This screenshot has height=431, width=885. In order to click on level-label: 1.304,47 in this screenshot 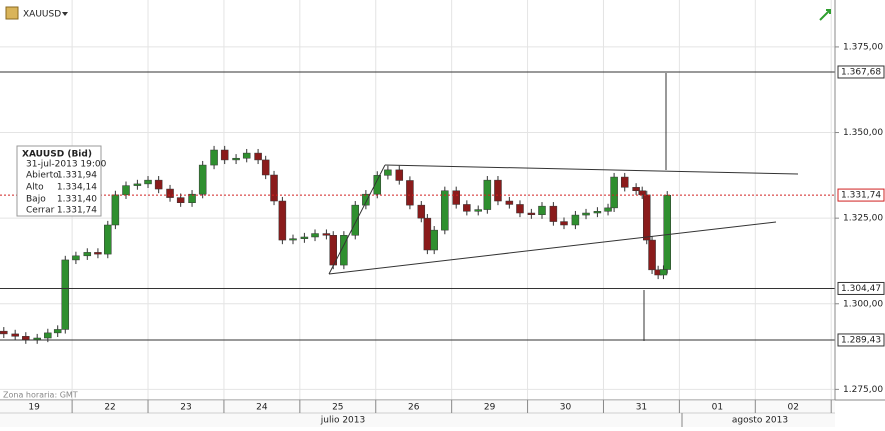, I will do `click(861, 289)`.